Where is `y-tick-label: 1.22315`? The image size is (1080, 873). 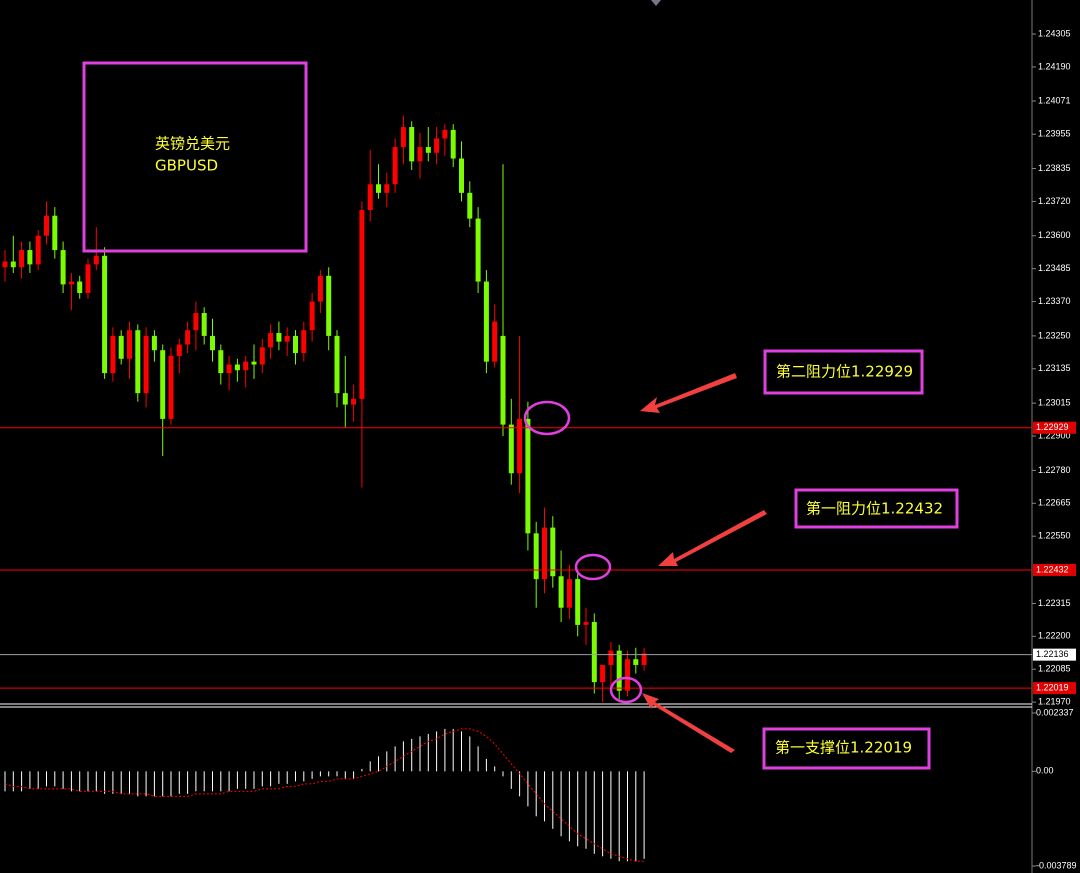
y-tick-label: 1.22315 is located at coordinates (1054, 603).